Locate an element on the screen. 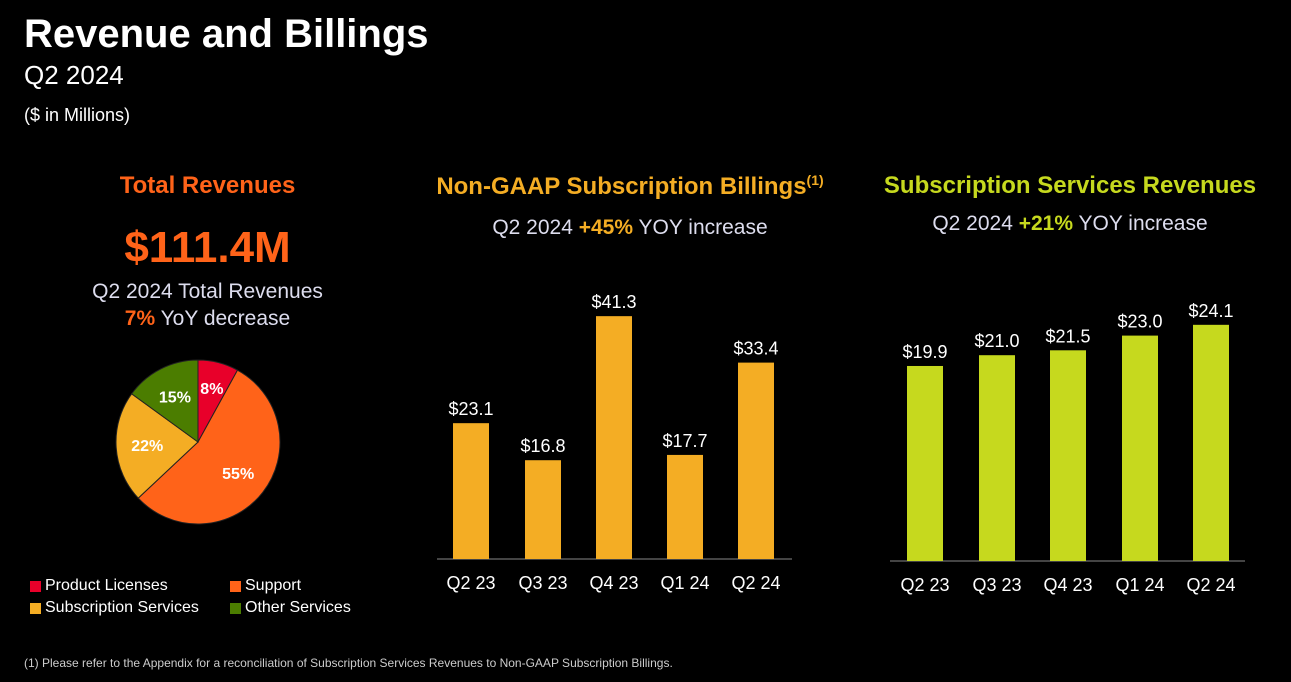  total-revenues-value: $111.4M is located at coordinates (207, 247).